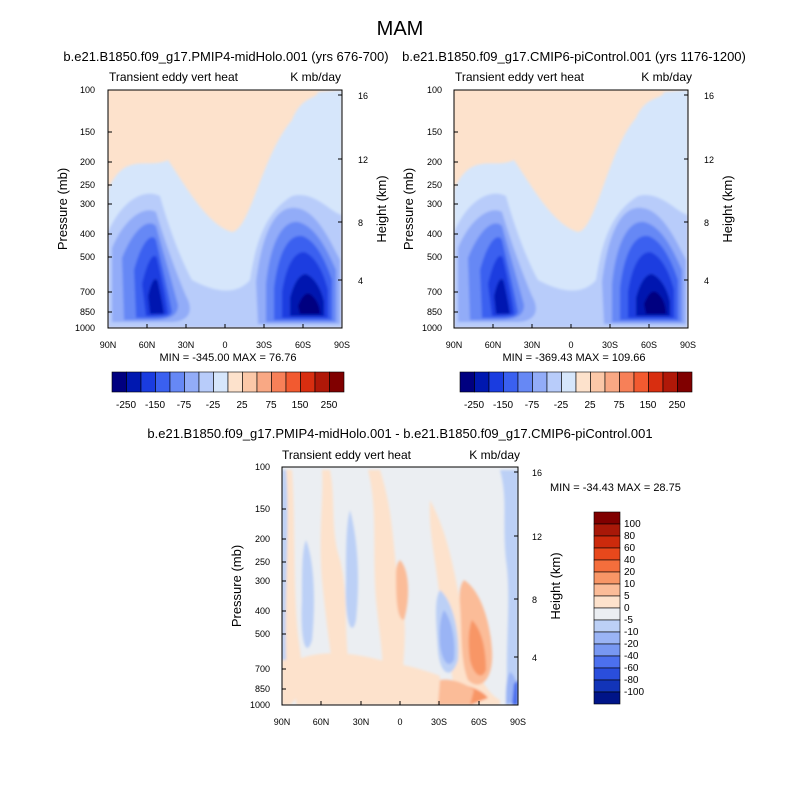 This screenshot has height=800, width=800. Describe the element at coordinates (434, 132) in the screenshot. I see `y-tick-label: 150` at that location.